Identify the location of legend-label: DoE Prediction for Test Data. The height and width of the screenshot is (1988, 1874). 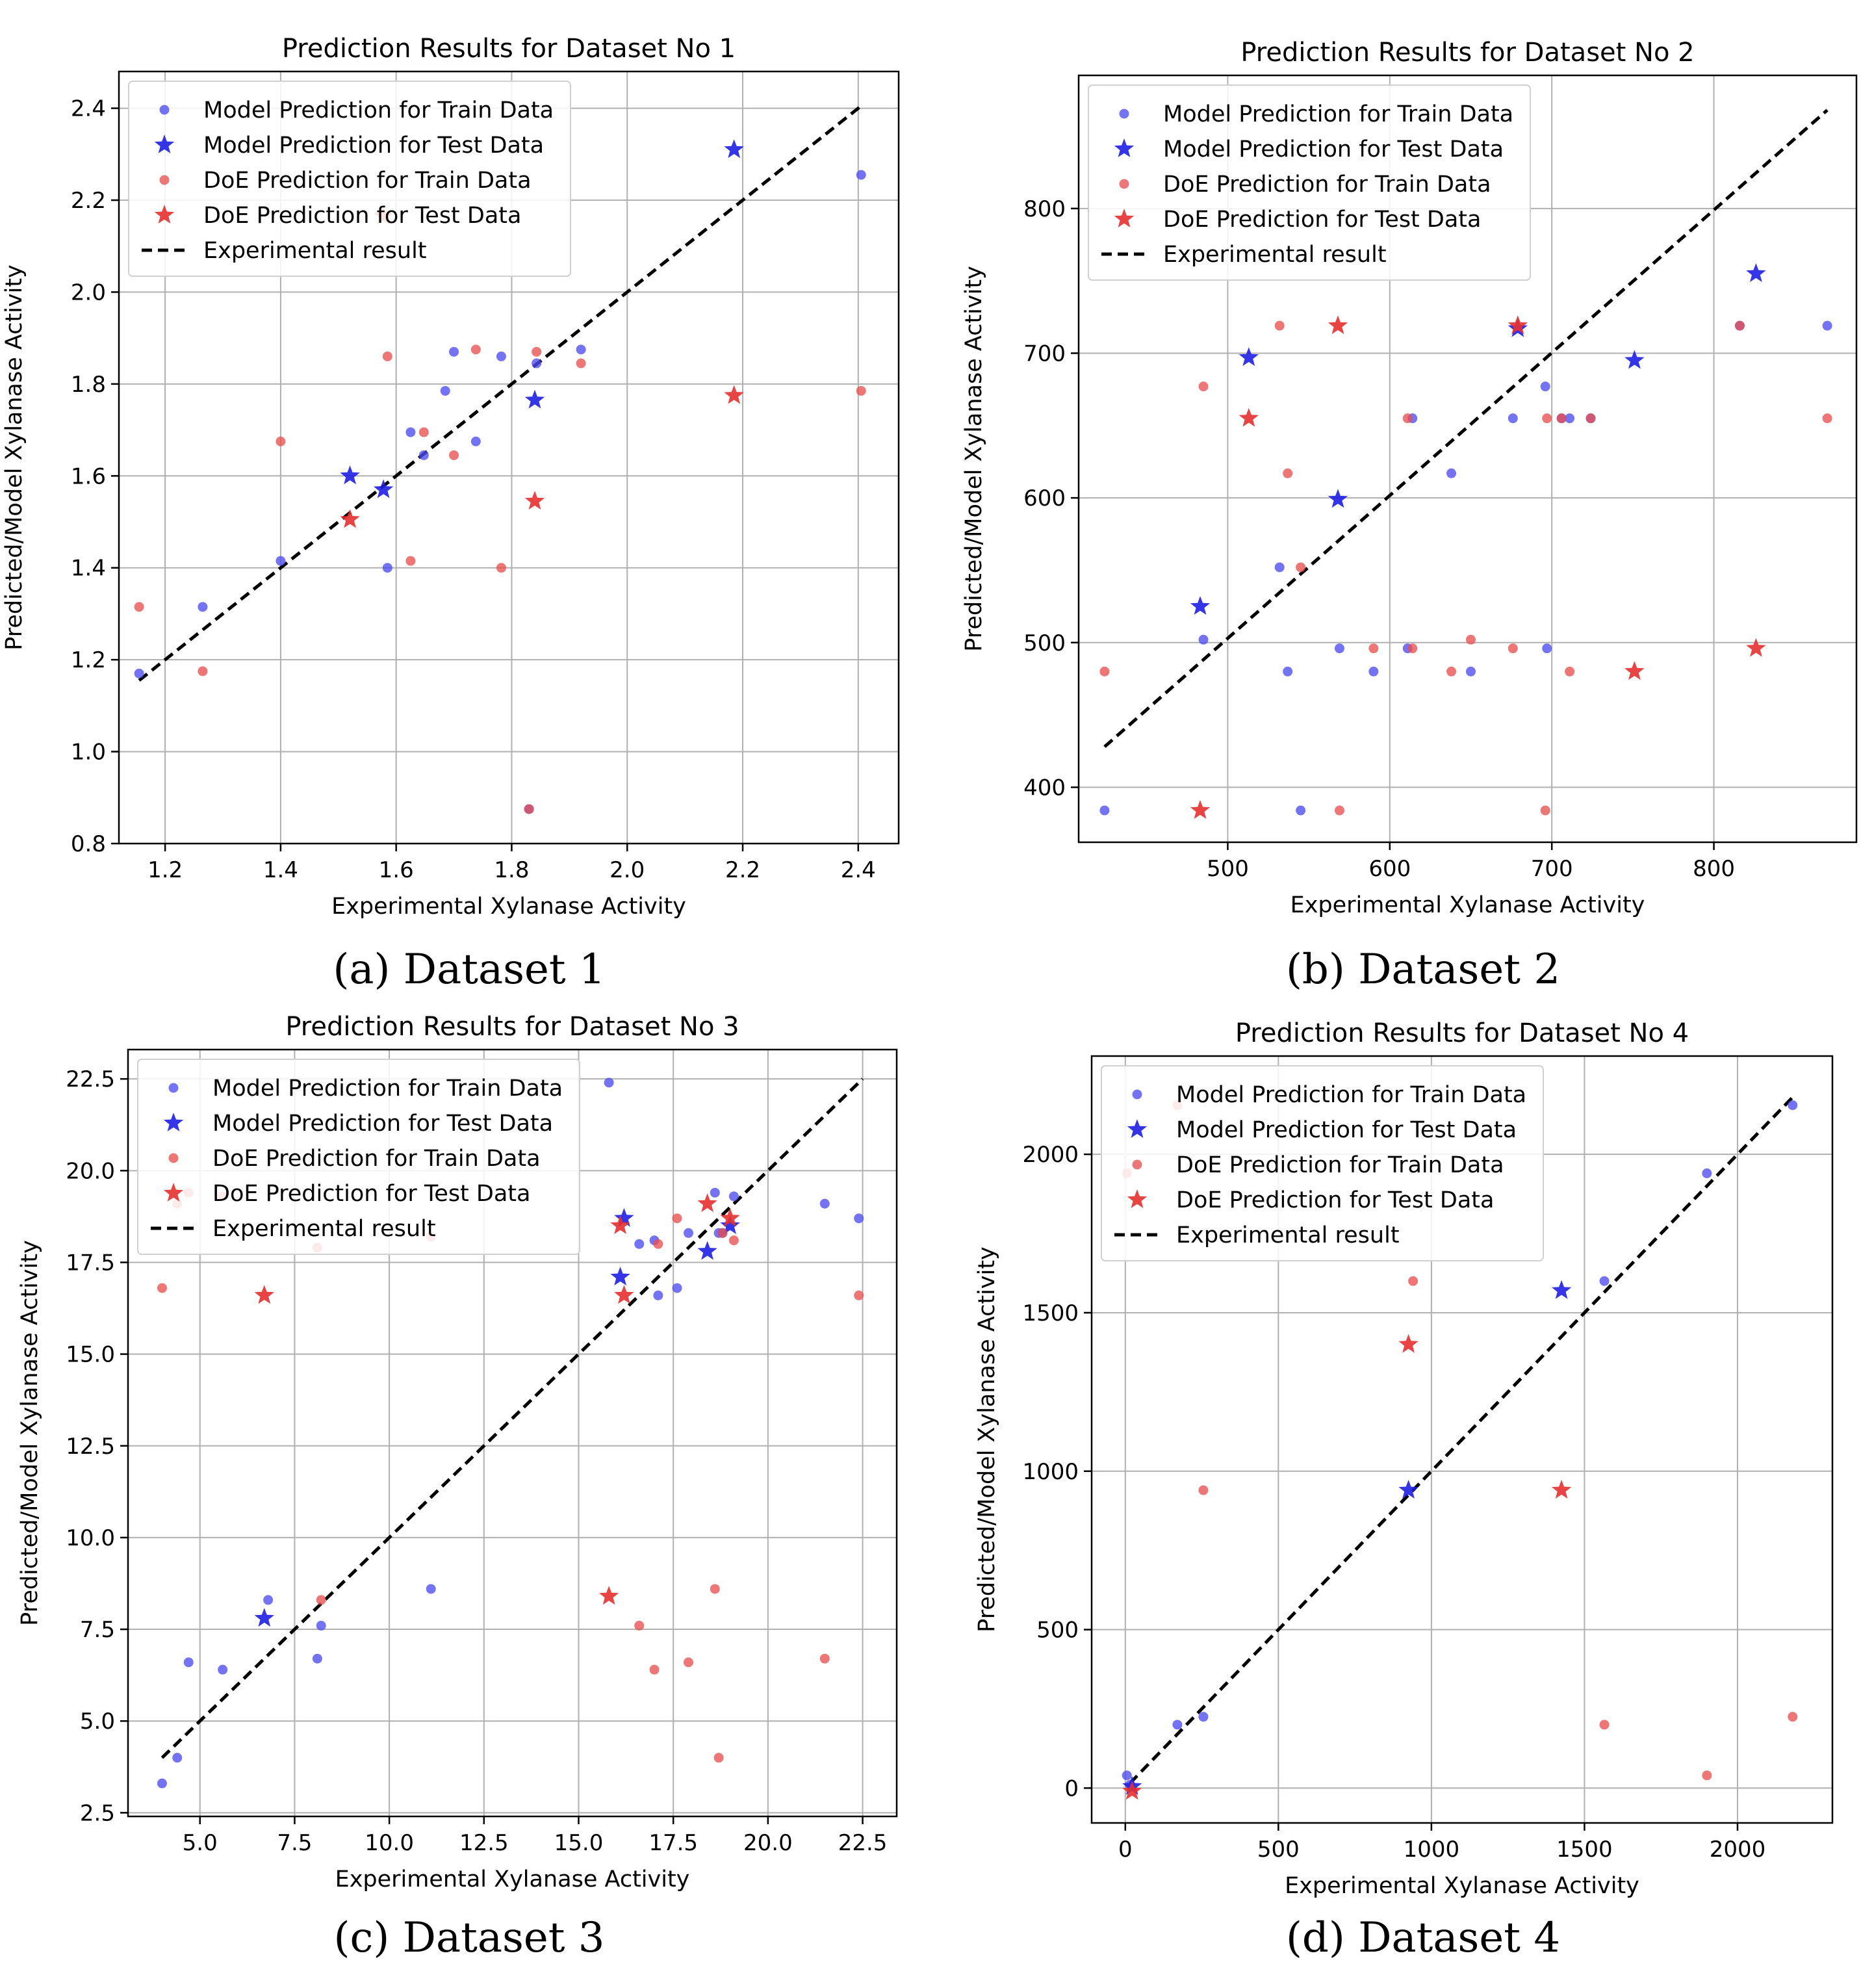
(1322, 220).